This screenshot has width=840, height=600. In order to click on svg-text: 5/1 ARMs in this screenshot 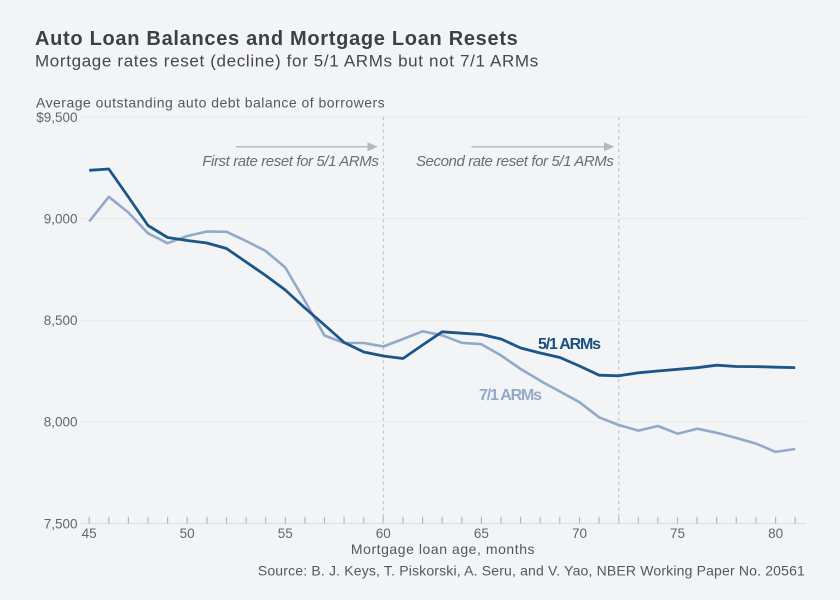, I will do `click(569, 344)`.